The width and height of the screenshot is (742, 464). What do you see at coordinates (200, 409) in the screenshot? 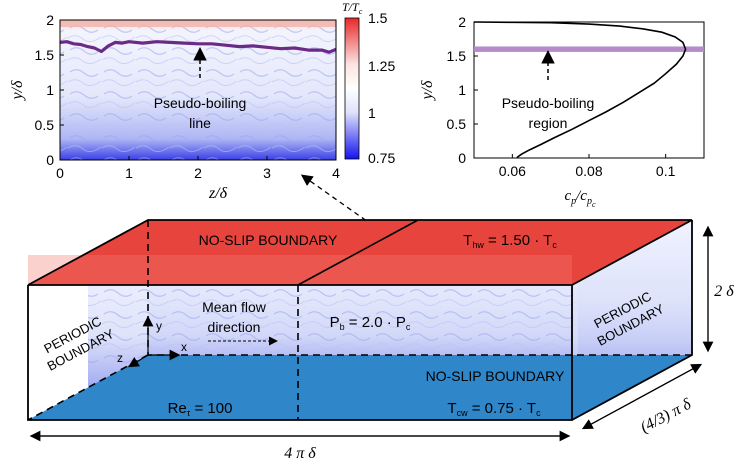
I see `reynolds-number: Reτ = 100` at bounding box center [200, 409].